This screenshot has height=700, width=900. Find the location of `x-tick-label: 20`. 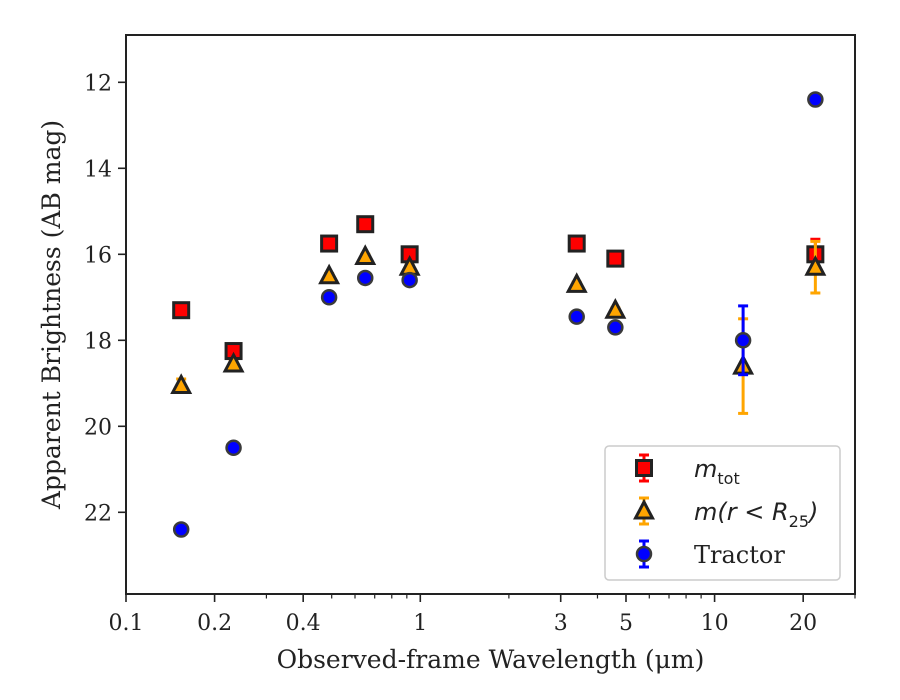

x-tick-label: 20 is located at coordinates (803, 623).